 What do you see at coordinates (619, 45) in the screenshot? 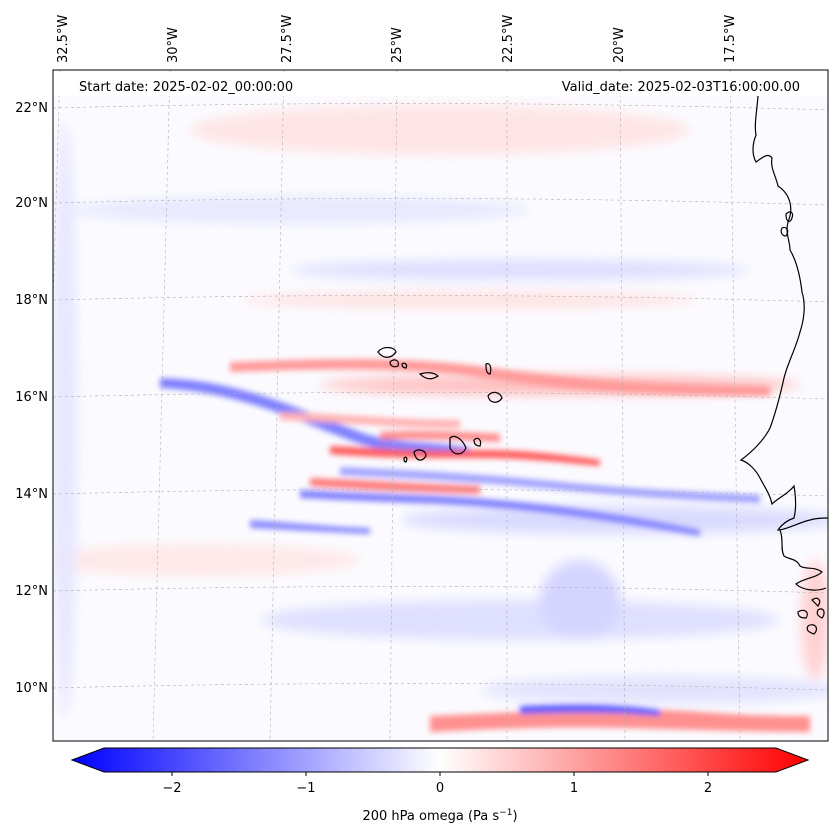
I see `lon-label: 20°W` at bounding box center [619, 45].